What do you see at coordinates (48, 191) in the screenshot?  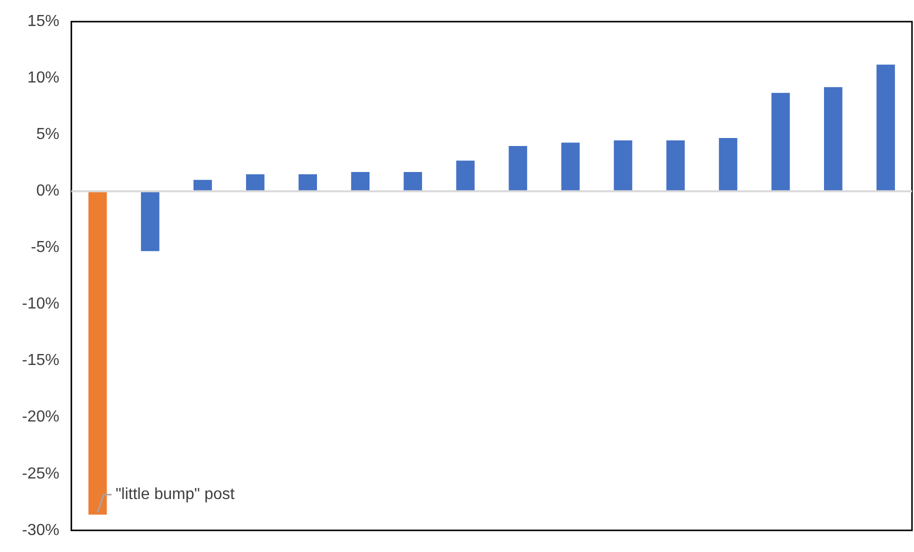 I see `y-tick-label: 0%` at bounding box center [48, 191].